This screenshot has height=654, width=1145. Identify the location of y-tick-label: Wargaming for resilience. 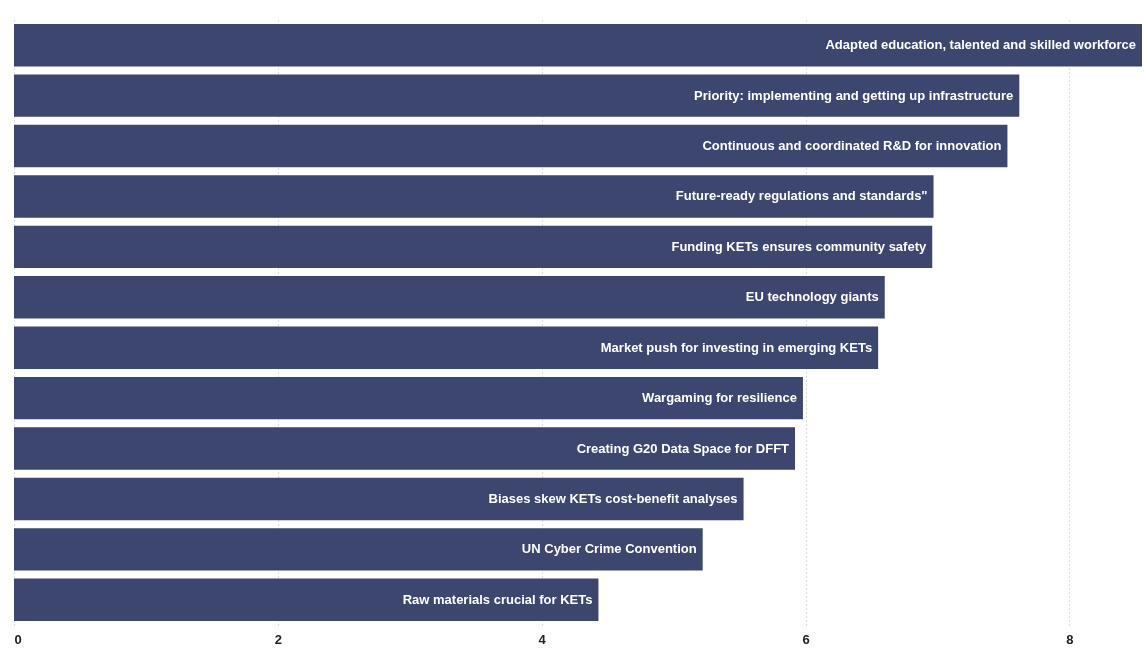
(719, 398).